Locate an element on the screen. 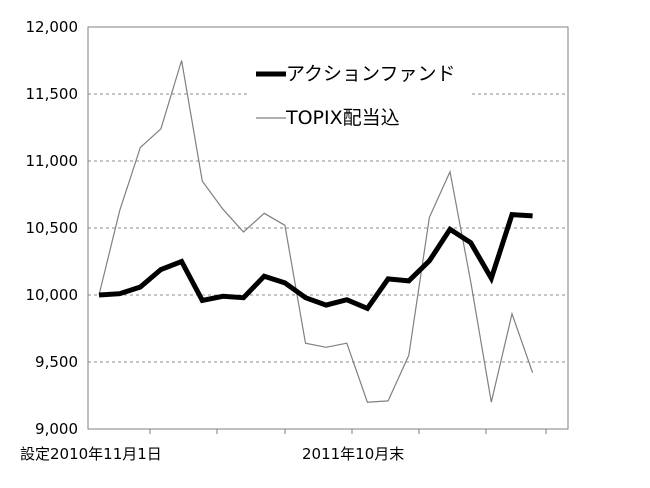 This screenshot has height=488, width=650. series-line-action-fund is located at coordinates (315, 261).